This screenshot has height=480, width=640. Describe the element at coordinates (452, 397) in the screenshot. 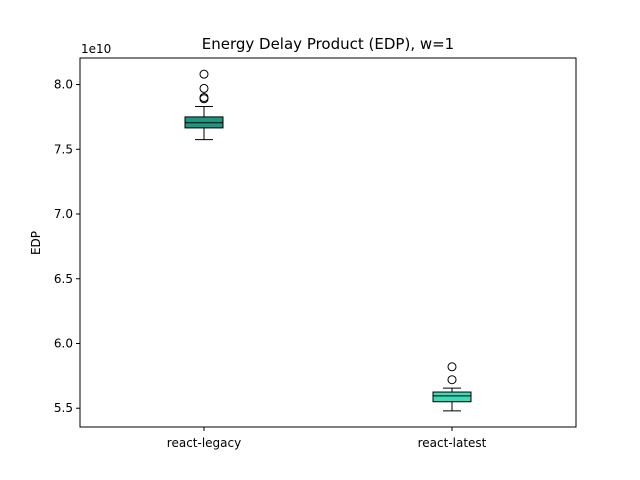

I see `box-iqr` at that location.